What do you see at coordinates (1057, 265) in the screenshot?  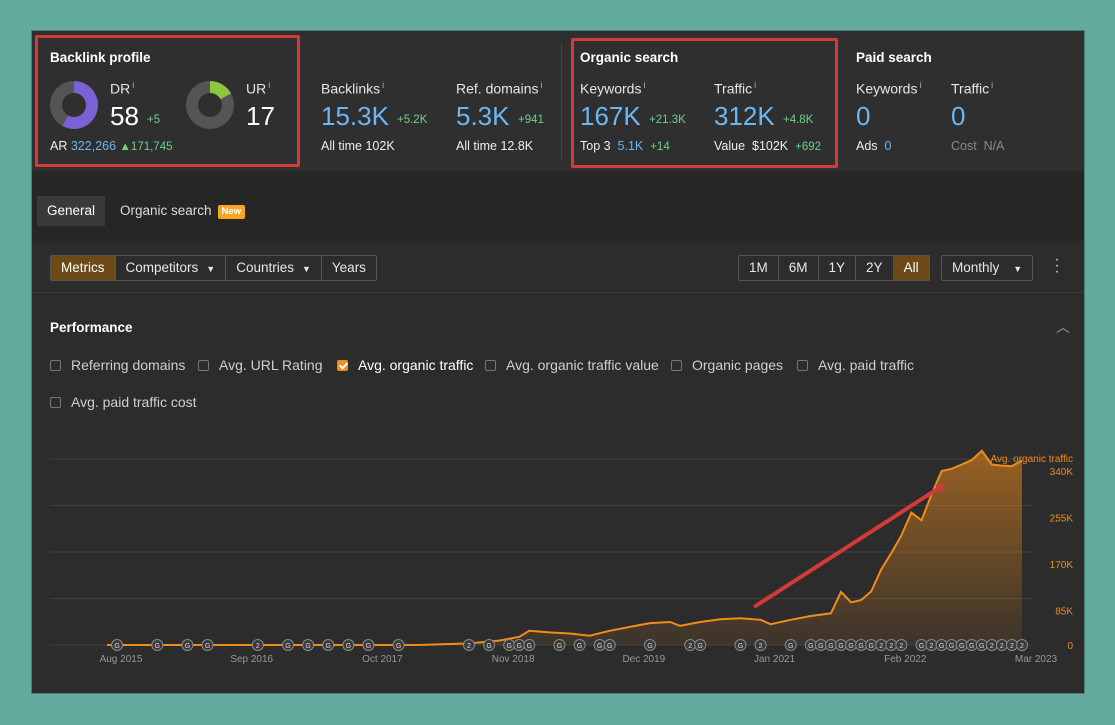 I see `more-options-icon: · · ·` at bounding box center [1057, 265].